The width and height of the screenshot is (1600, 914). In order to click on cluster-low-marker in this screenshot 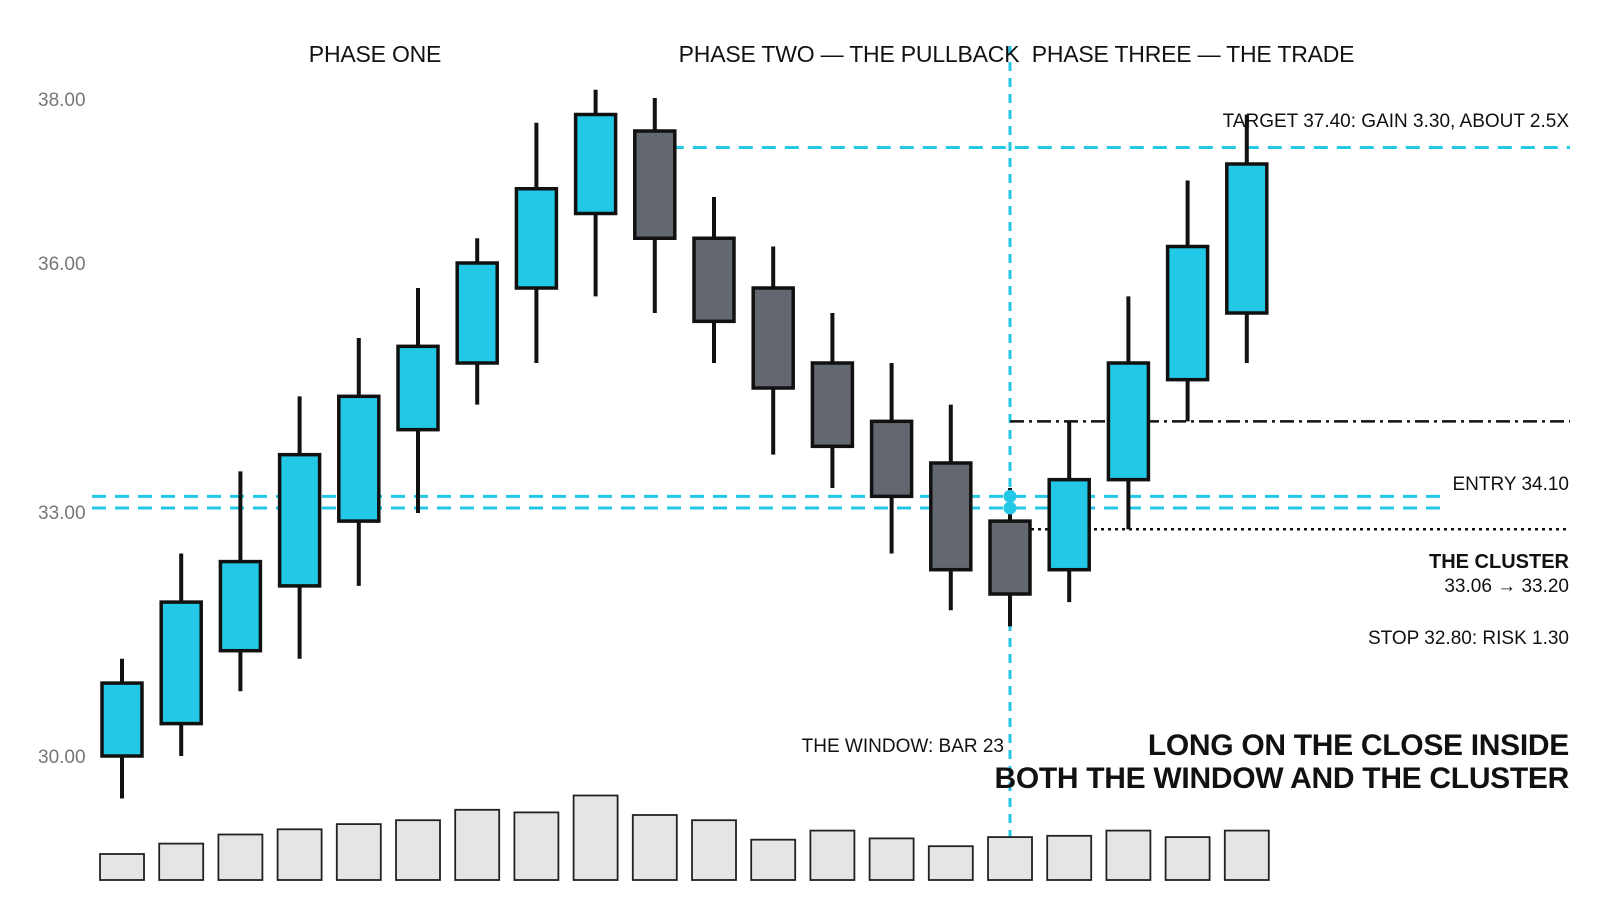, I will do `click(1010, 508)`.